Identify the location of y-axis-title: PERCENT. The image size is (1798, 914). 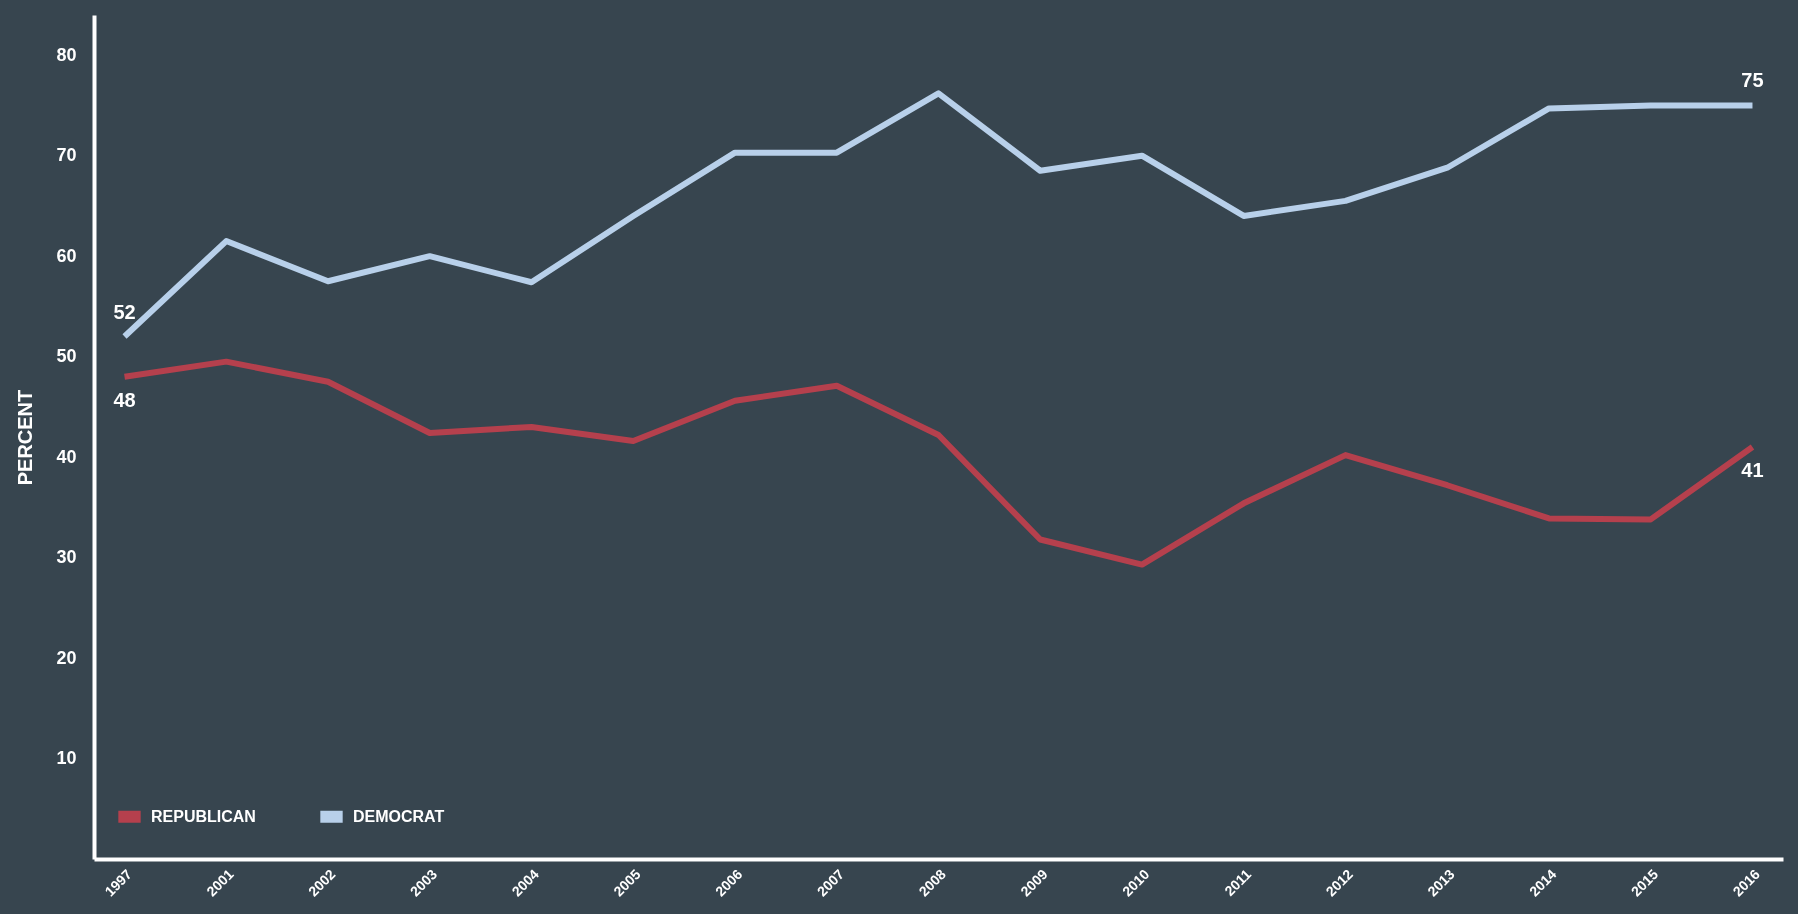
(25, 437).